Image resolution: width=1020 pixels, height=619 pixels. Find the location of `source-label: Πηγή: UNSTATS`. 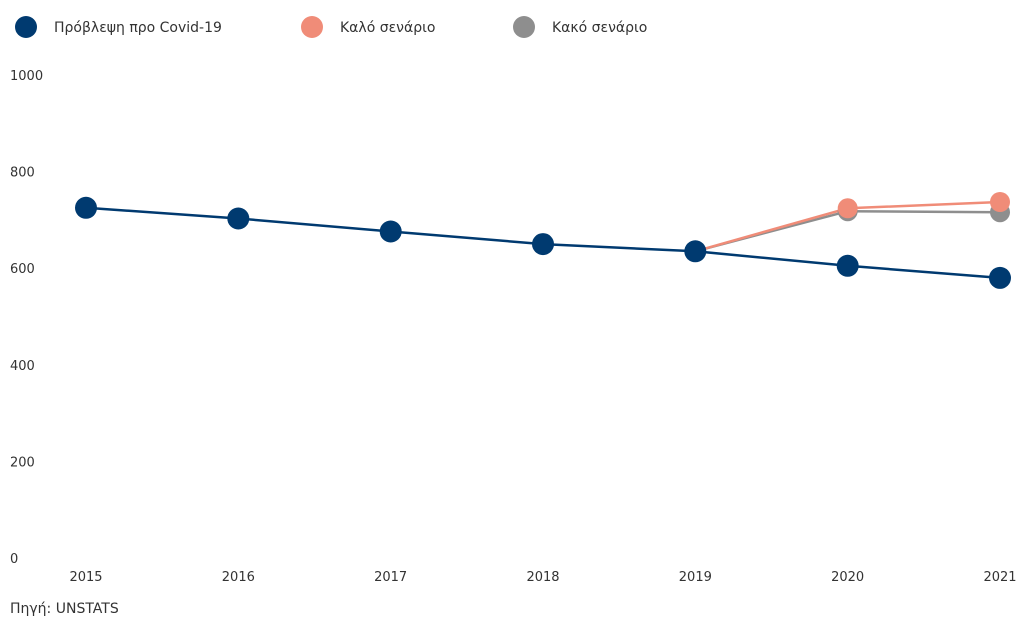

source-label: Πηγή: UNSTATS is located at coordinates (64, 609).